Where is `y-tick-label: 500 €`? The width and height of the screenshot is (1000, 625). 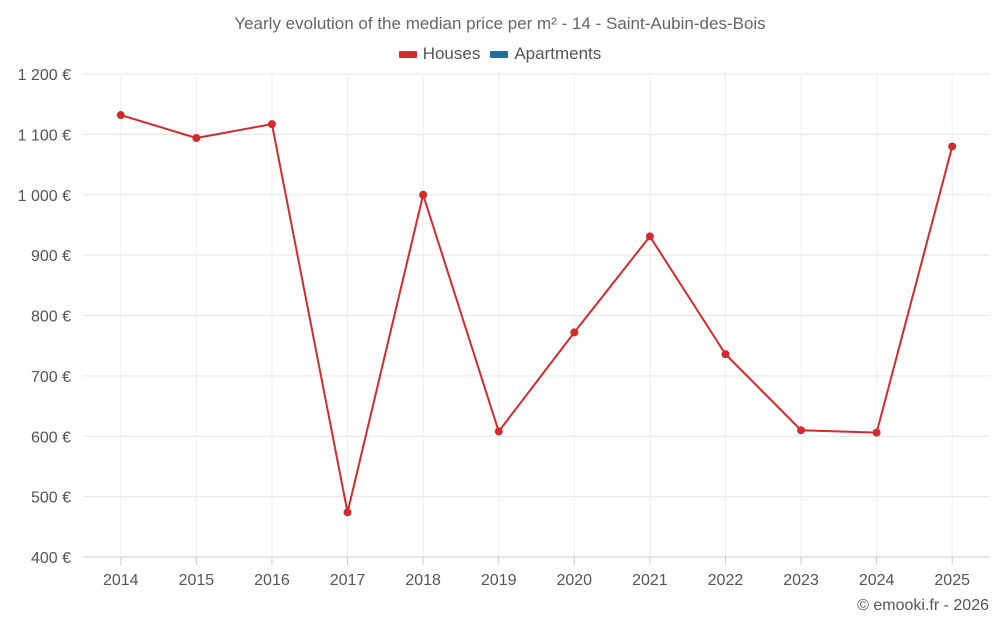
y-tick-label: 500 € is located at coordinates (51, 498).